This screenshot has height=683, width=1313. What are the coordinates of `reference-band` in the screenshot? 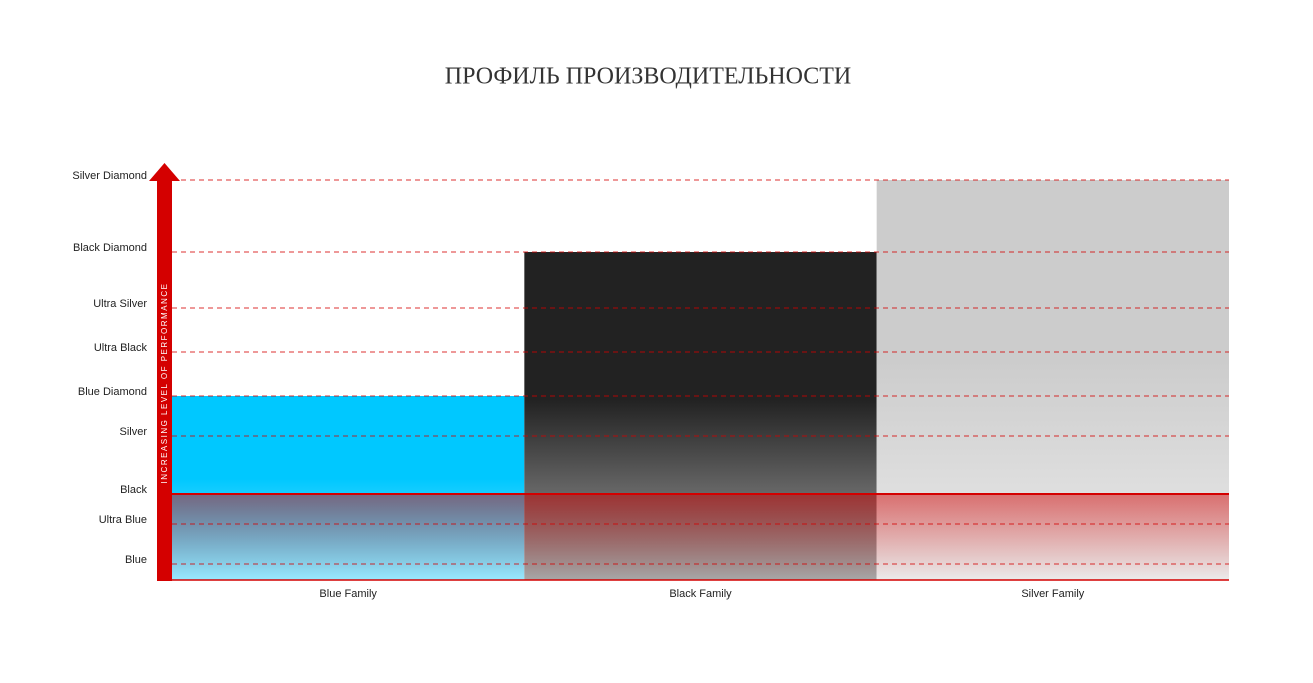 It's located at (700, 537).